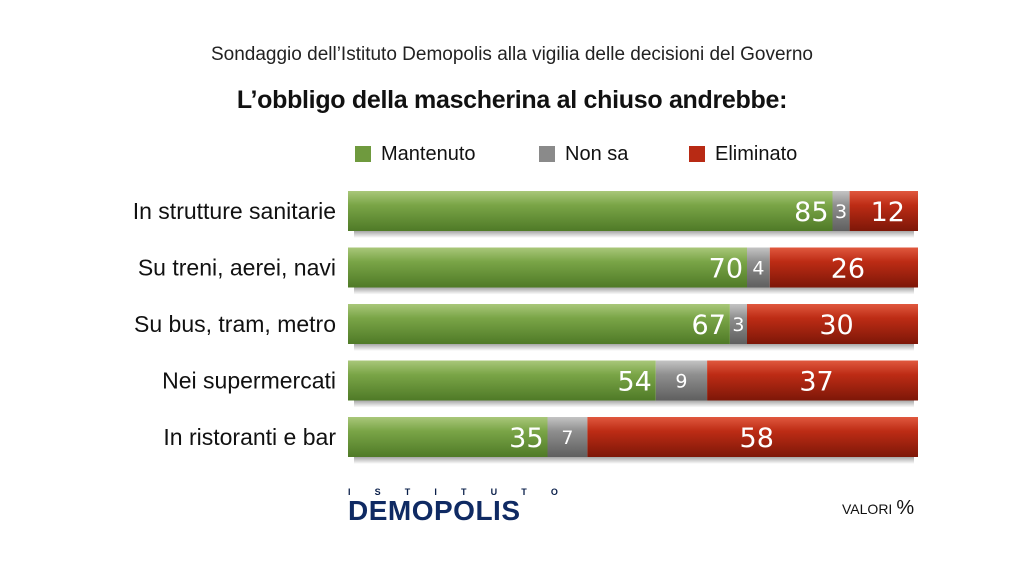 The width and height of the screenshot is (1024, 576). I want to click on legend-item-mantenuto: Mantenuto, so click(415, 154).